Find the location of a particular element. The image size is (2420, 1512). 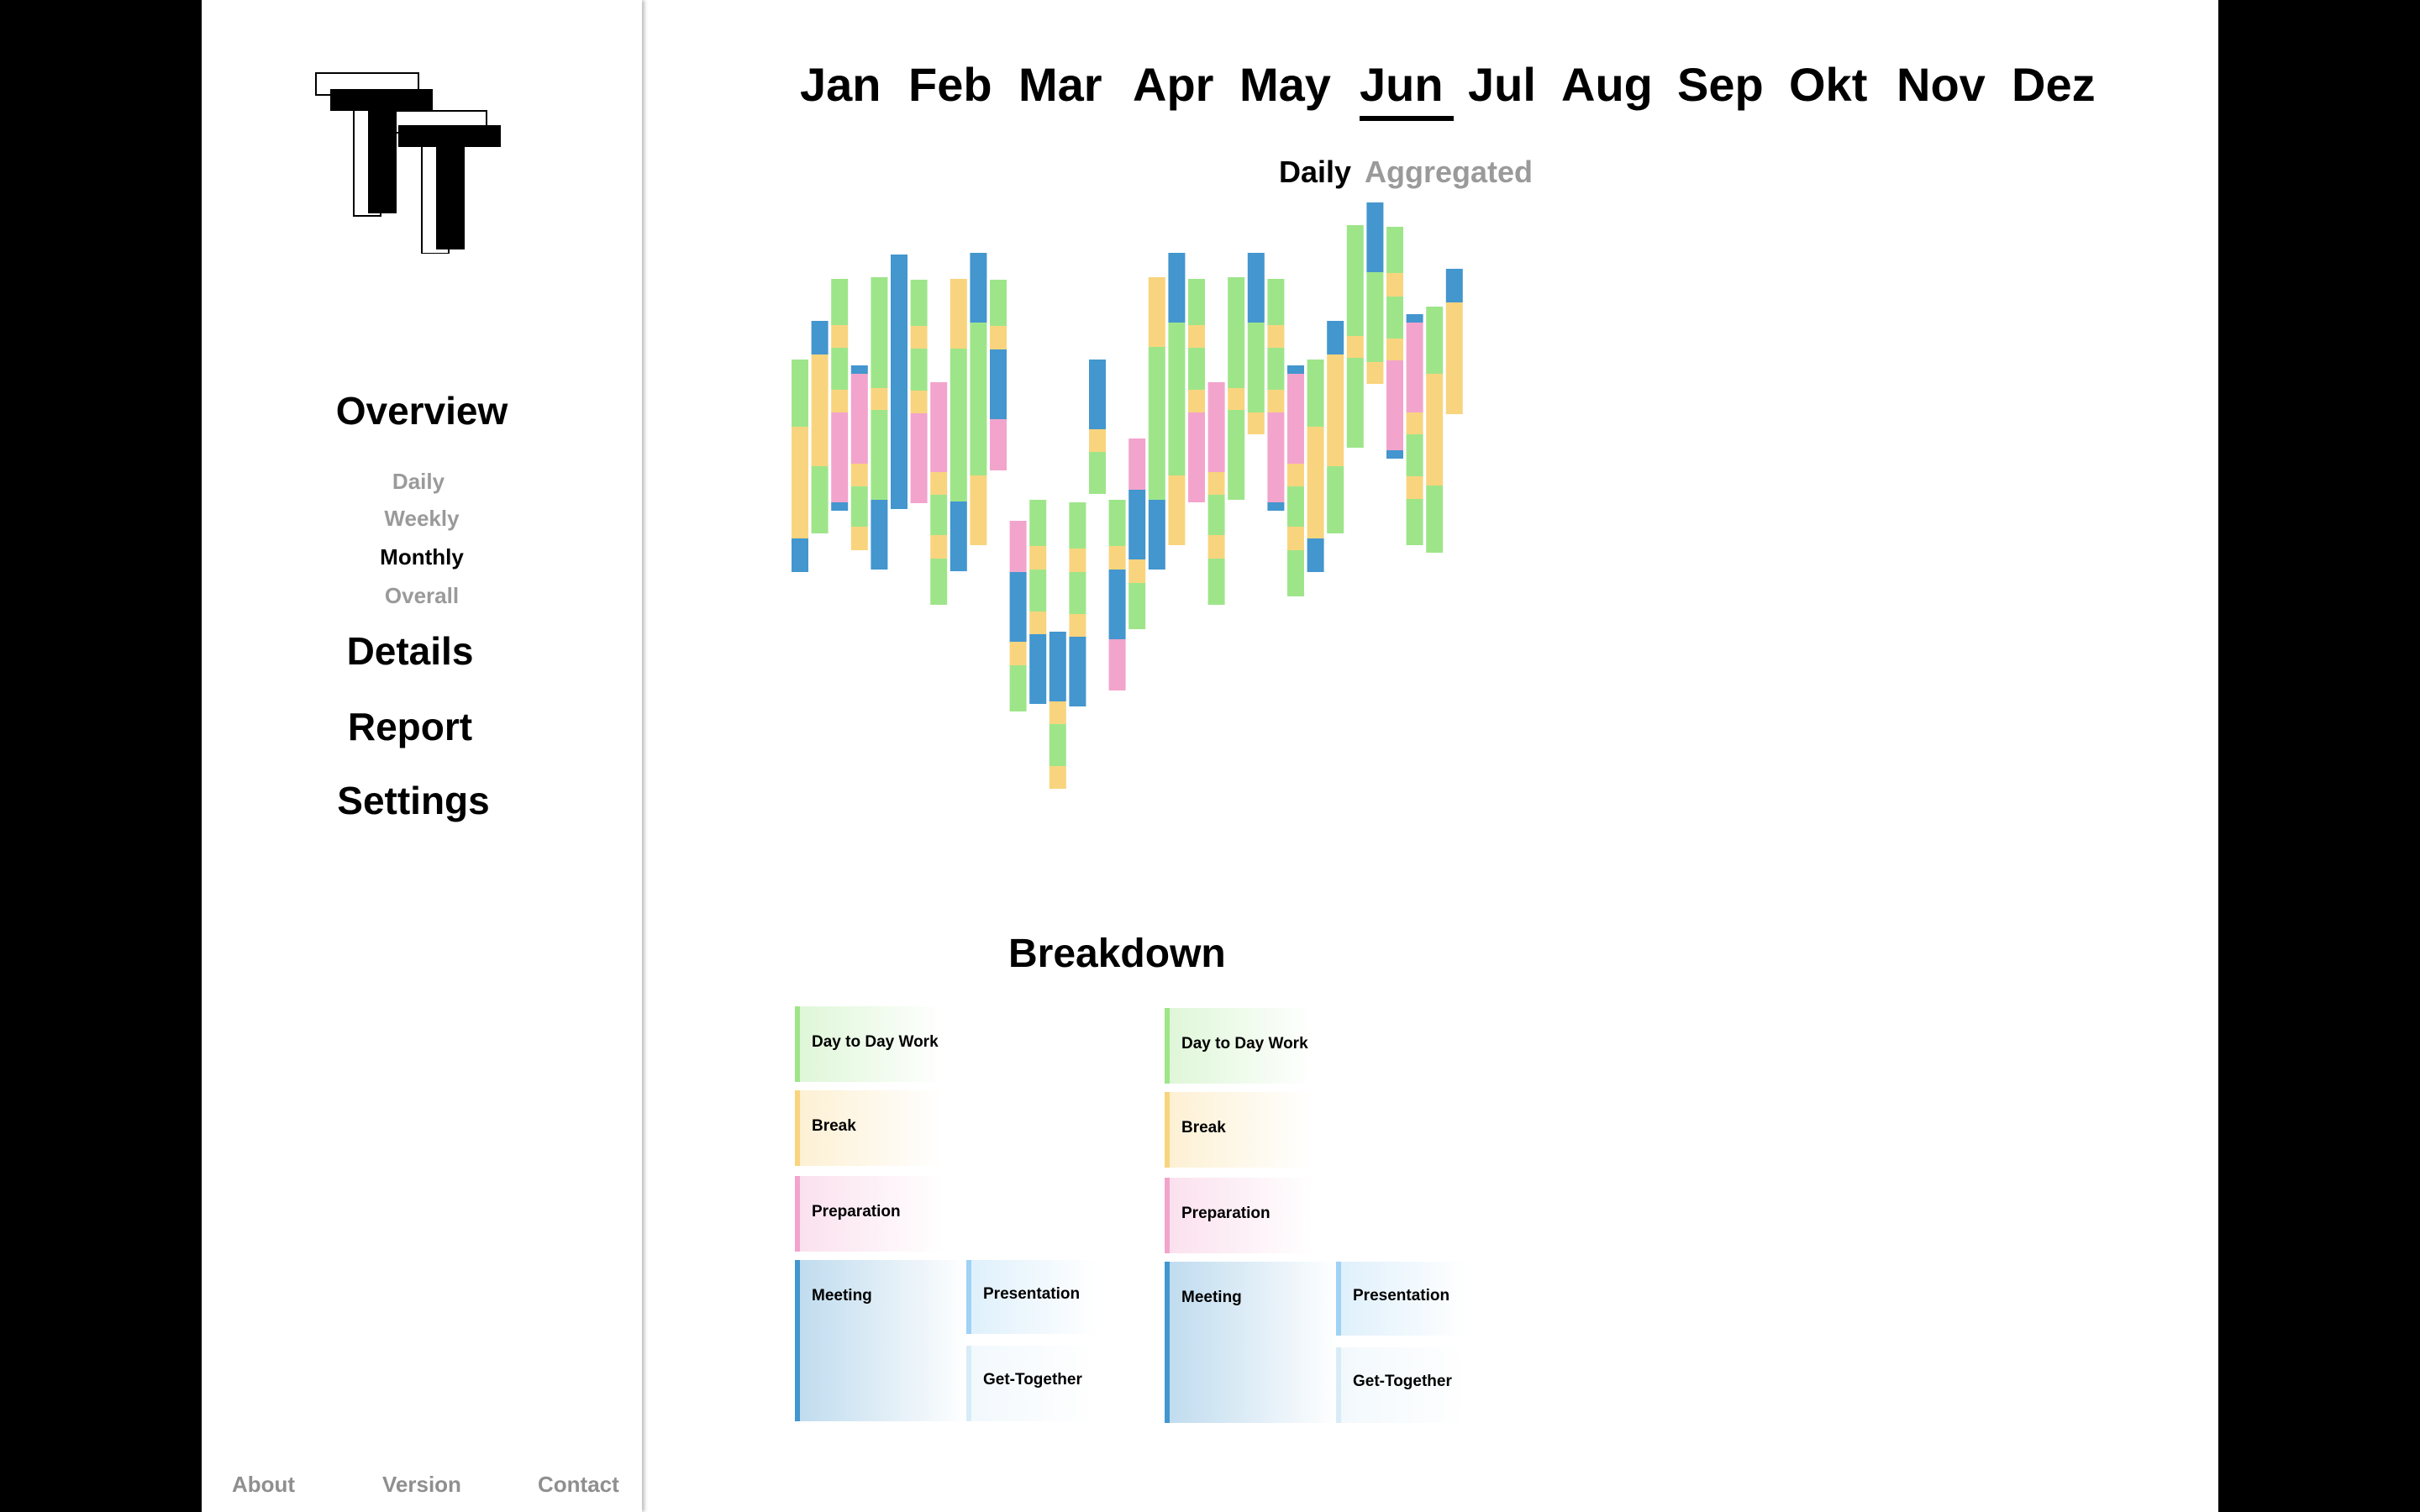

month-tab-aug: Aug is located at coordinates (1607, 84).